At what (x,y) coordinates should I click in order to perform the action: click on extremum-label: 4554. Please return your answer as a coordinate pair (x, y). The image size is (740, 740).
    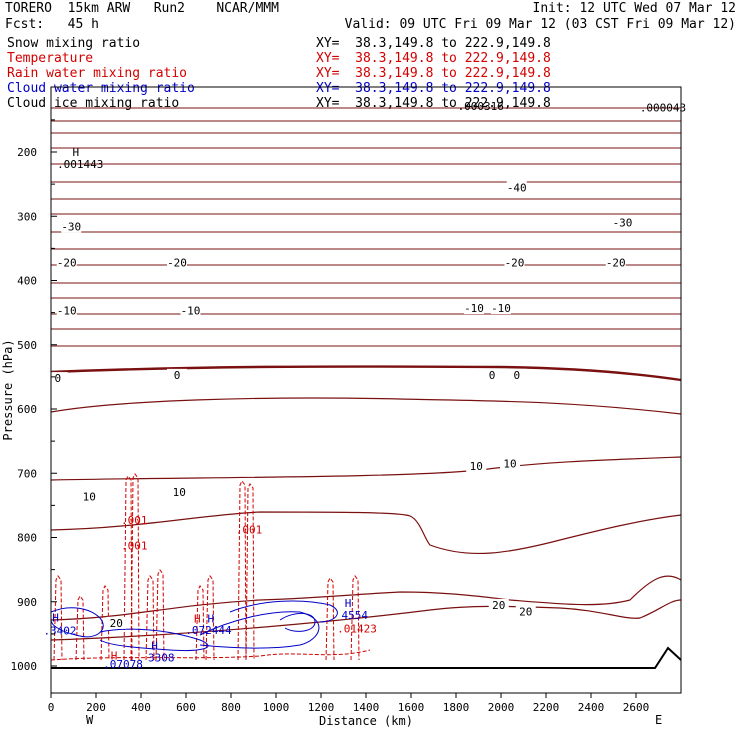
    Looking at the image, I should click on (355, 615).